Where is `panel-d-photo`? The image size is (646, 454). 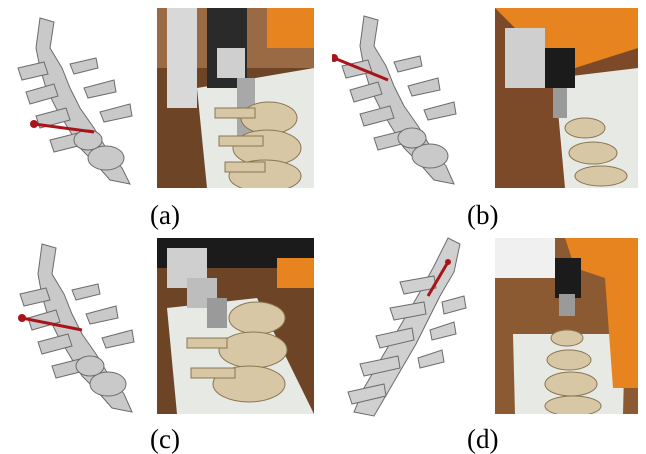 panel-d-photo is located at coordinates (566, 326).